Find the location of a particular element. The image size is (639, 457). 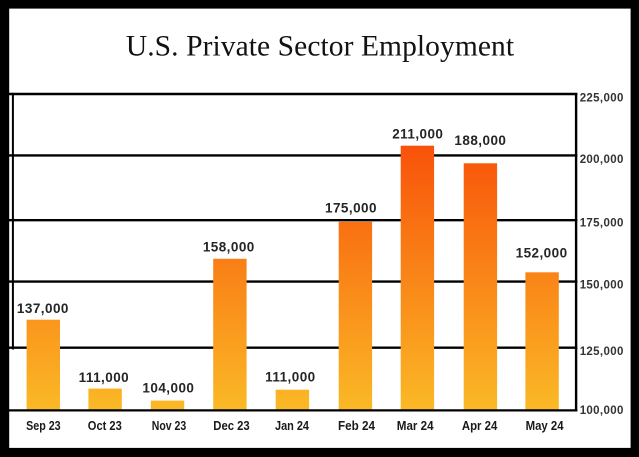

svg-text: Jan 24 is located at coordinates (292, 426).